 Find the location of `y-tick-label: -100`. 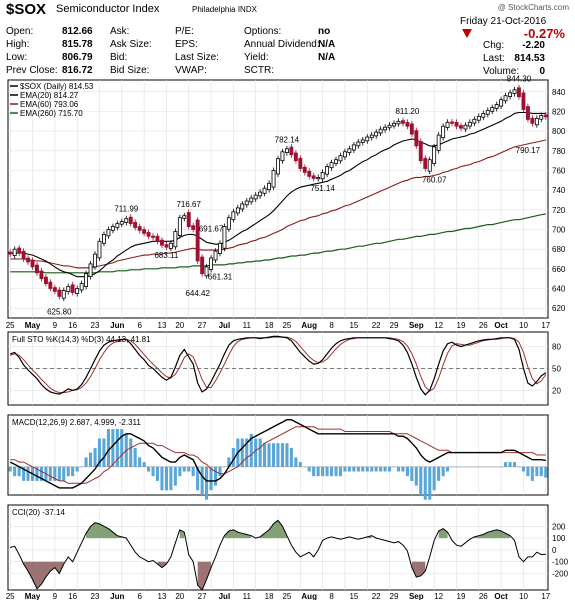

y-tick-label: -100 is located at coordinates (560, 562).